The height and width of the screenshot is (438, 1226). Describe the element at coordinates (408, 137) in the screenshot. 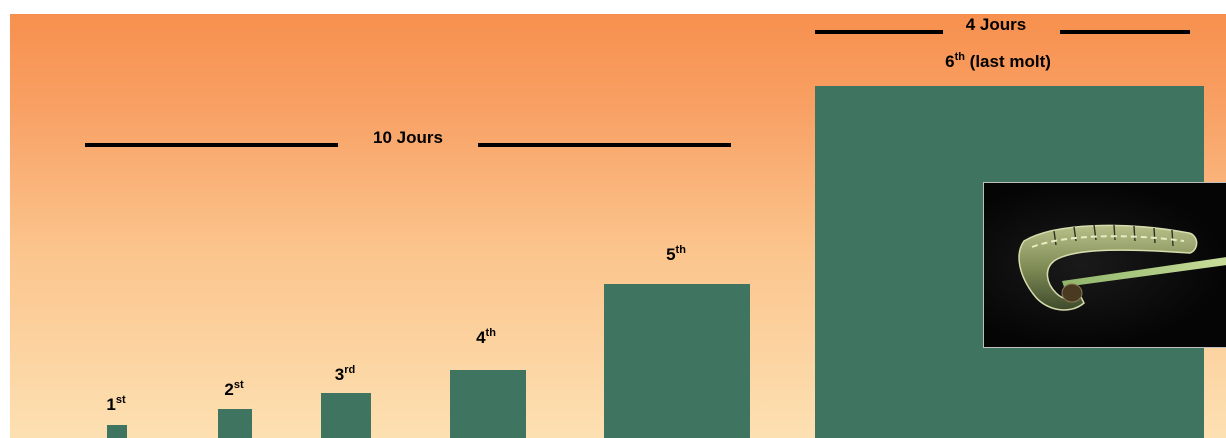

I see `span-10-jours-label: 10 Jours` at that location.